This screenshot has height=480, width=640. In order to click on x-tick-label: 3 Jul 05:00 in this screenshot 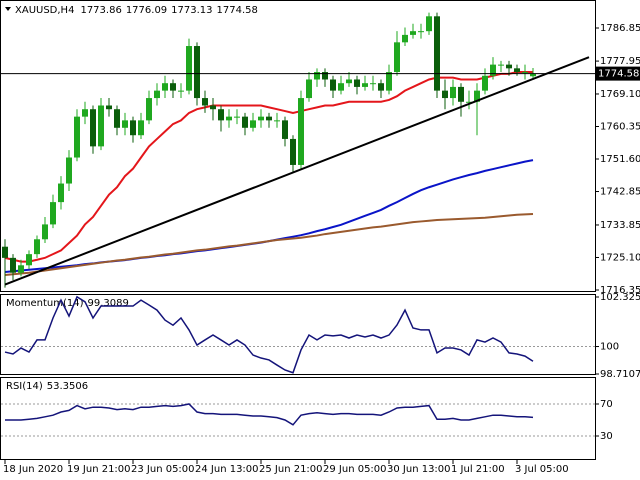, I will do `click(542, 469)`.